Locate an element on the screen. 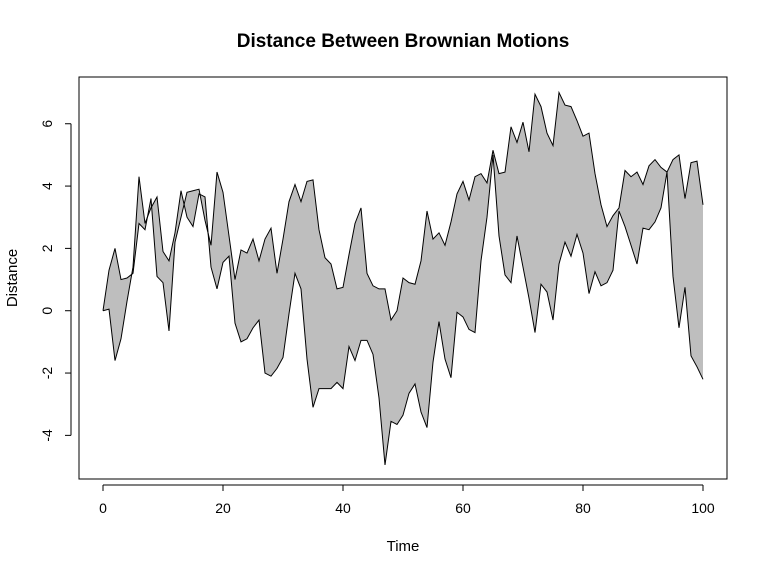 This screenshot has height=576, width=768. x-axis-label: Time is located at coordinates (403, 546).